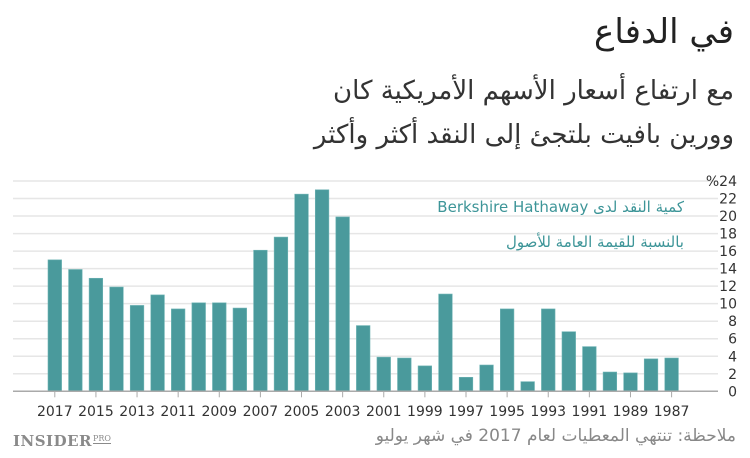 The image size is (750, 458). Describe the element at coordinates (54, 325) in the screenshot. I see `bar-2017` at that location.